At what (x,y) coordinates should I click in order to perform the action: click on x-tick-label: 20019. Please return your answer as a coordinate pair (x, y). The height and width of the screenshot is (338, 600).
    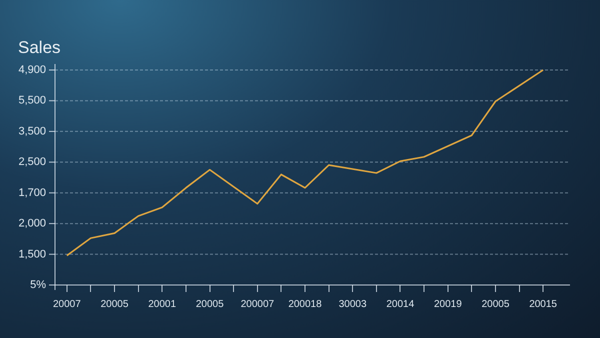
    Looking at the image, I should click on (448, 304).